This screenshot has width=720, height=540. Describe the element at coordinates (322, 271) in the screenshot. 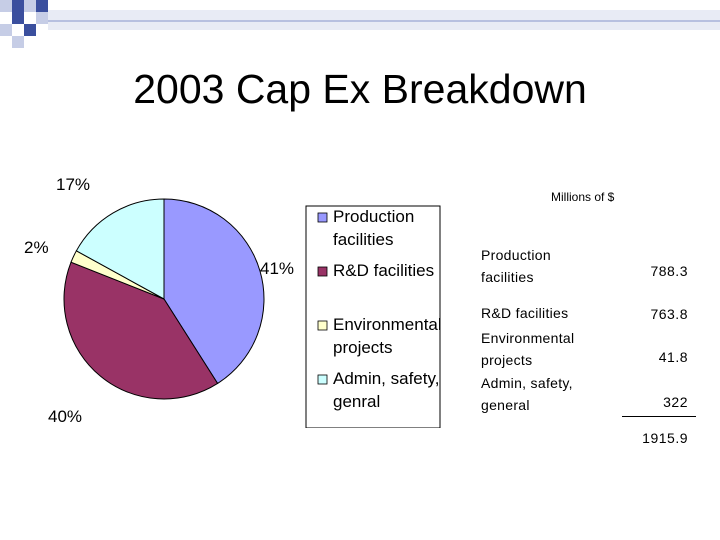

I see `legend-swatch-rd` at that location.